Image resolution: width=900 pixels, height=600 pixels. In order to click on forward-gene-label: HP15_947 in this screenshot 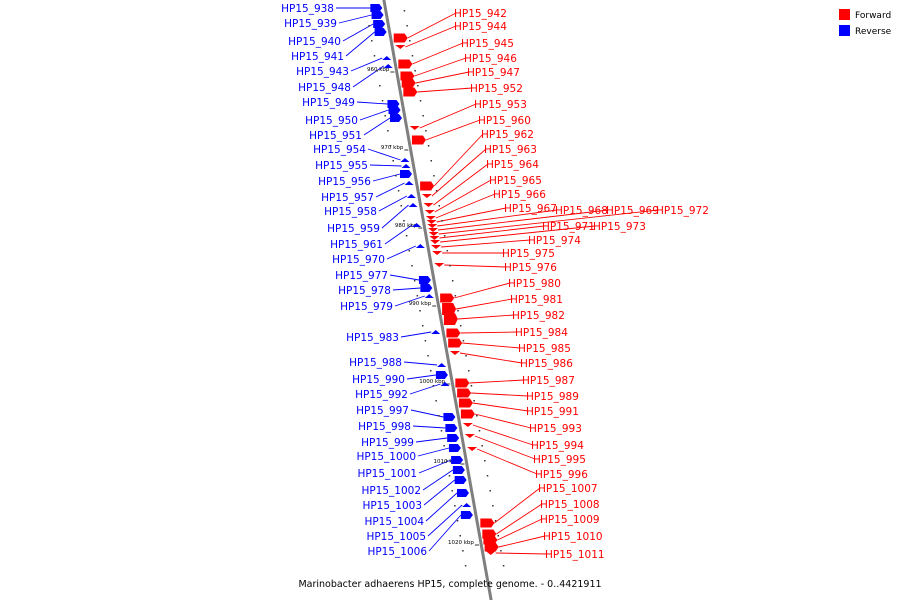, I will do `click(493, 73)`.